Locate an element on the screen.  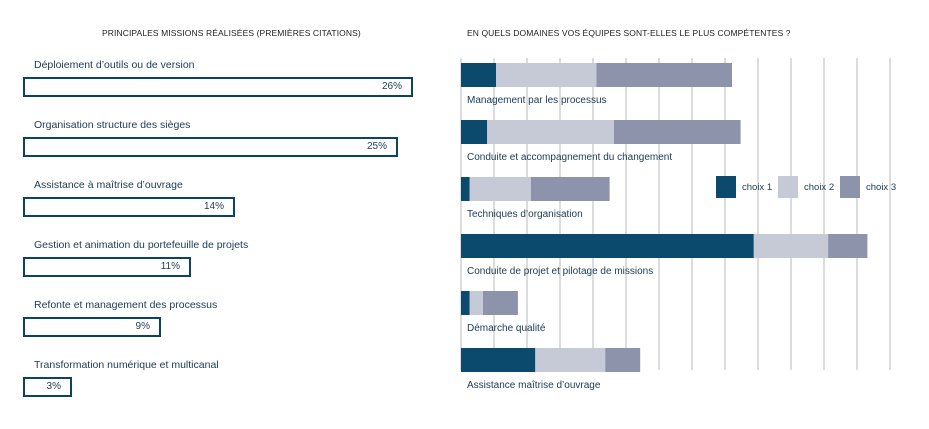
domain-label: Management par les processus is located at coordinates (537, 100).